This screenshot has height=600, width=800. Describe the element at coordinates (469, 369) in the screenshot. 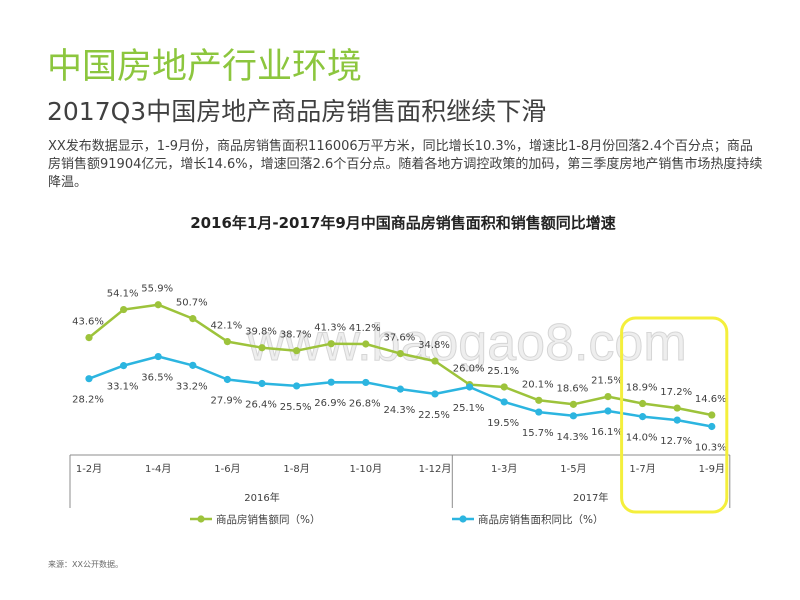

I see `series-1-data-label: 26.0%` at that location.